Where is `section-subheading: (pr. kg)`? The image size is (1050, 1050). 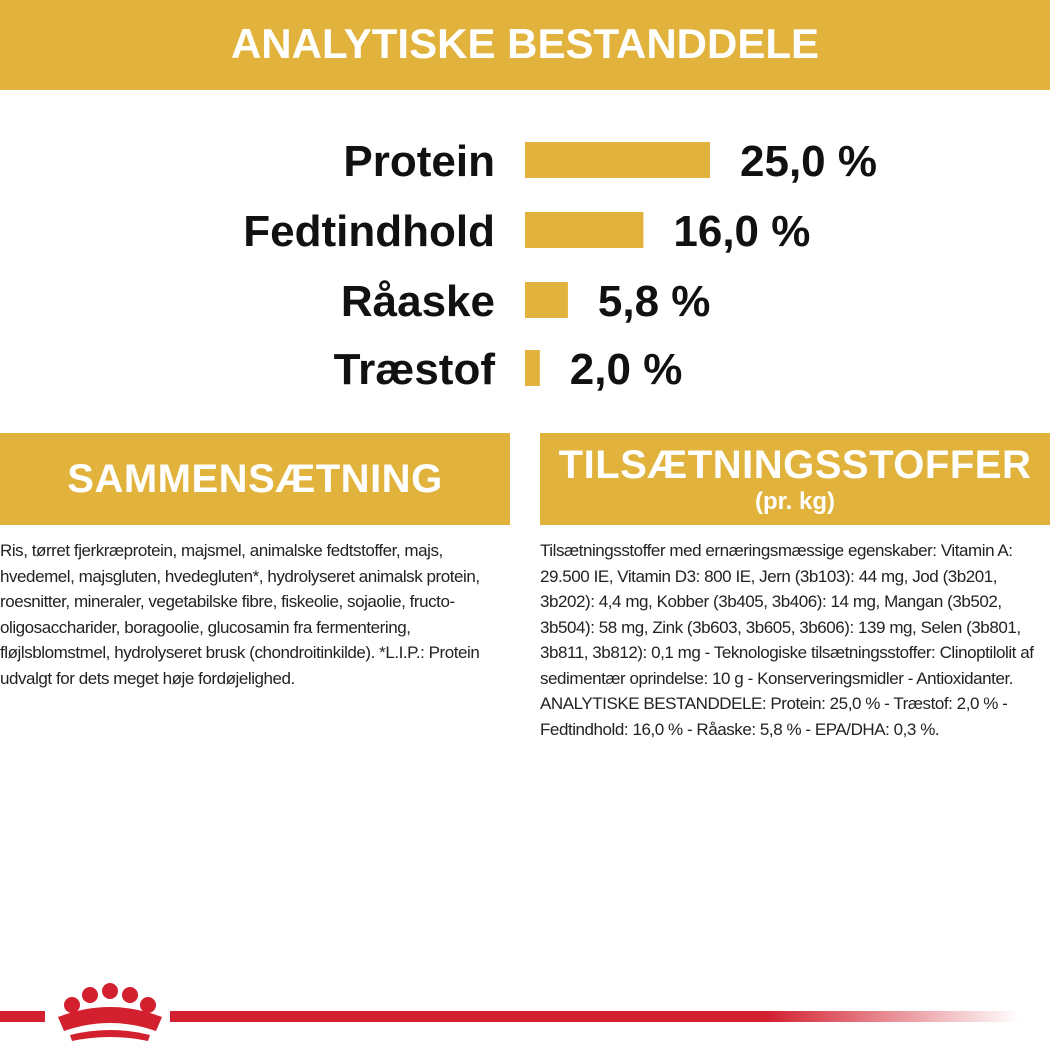
section-subheading: (pr. kg) is located at coordinates (794, 501).